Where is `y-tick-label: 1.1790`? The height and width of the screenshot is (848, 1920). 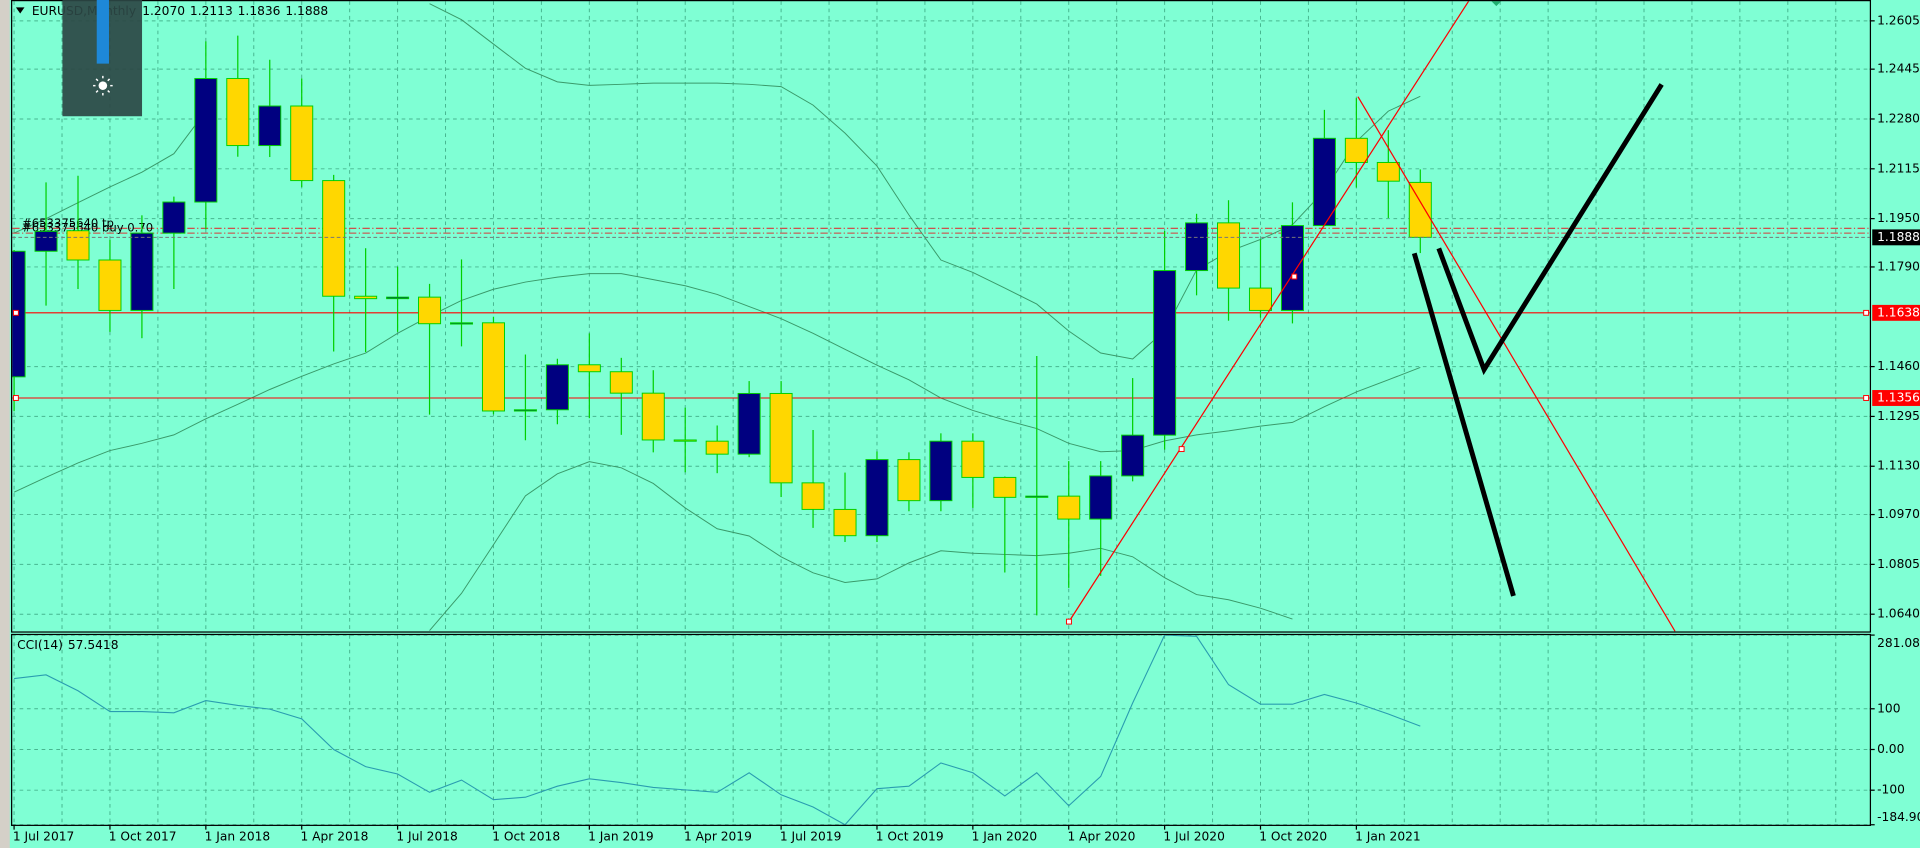
y-tick-label: 1.1790 is located at coordinates (1898, 266).